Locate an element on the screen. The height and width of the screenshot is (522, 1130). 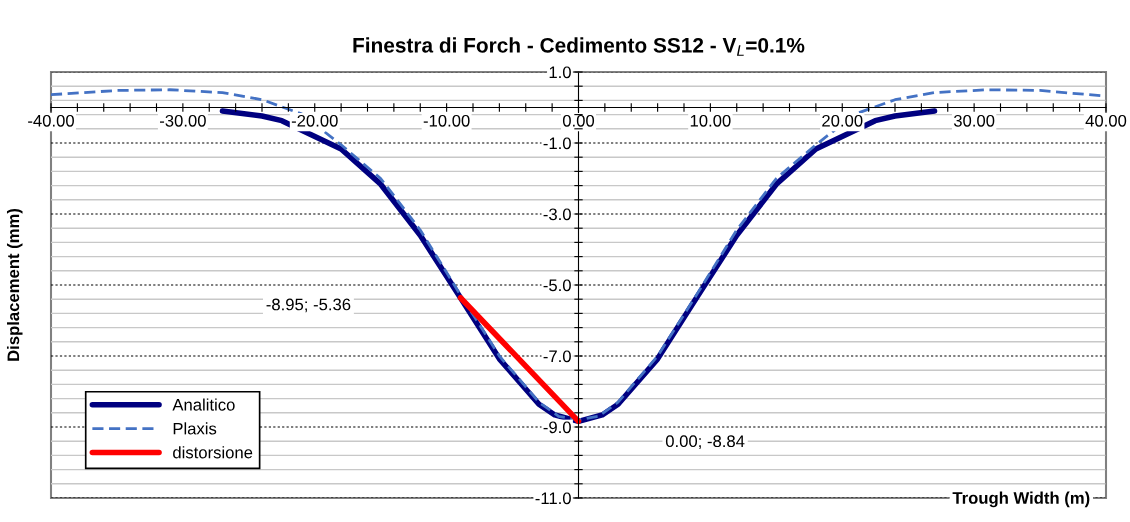
chart-title: Finestra di Forch - Cedimento SS12 - V$_{L}$=0.1% is located at coordinates (579, 46).